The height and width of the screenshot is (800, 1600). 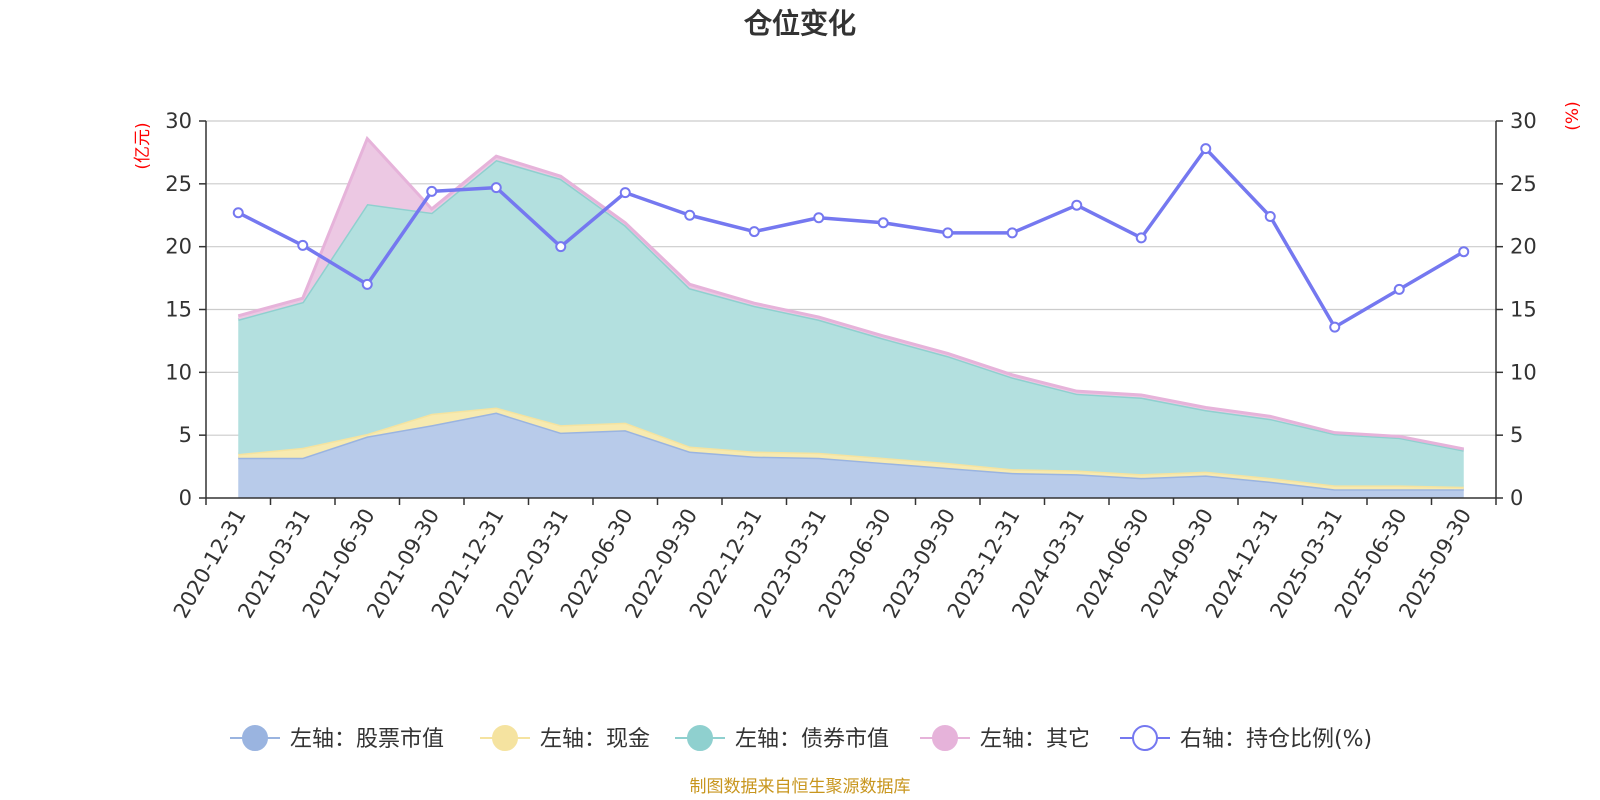 I want to click on legend-item: 左轴：股票市值, so click(x=337, y=738).